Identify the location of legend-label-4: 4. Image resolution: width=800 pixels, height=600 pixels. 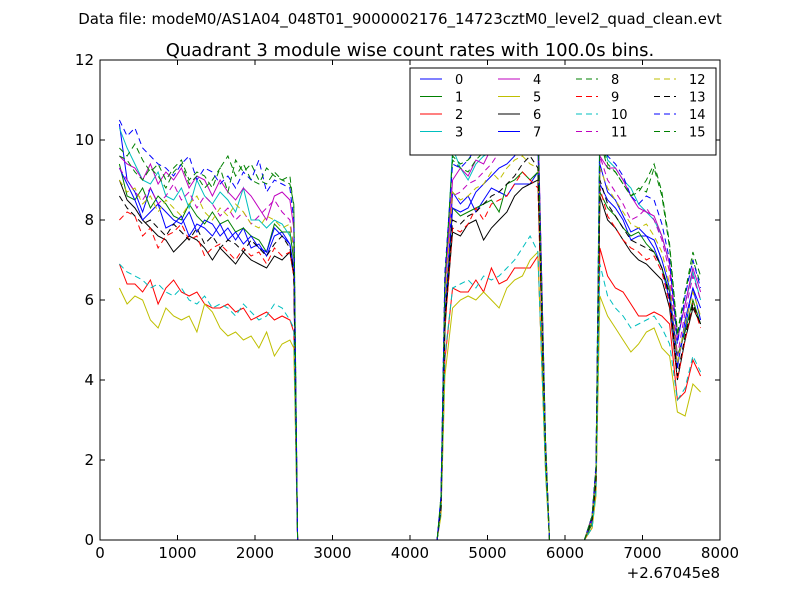
(537, 80).